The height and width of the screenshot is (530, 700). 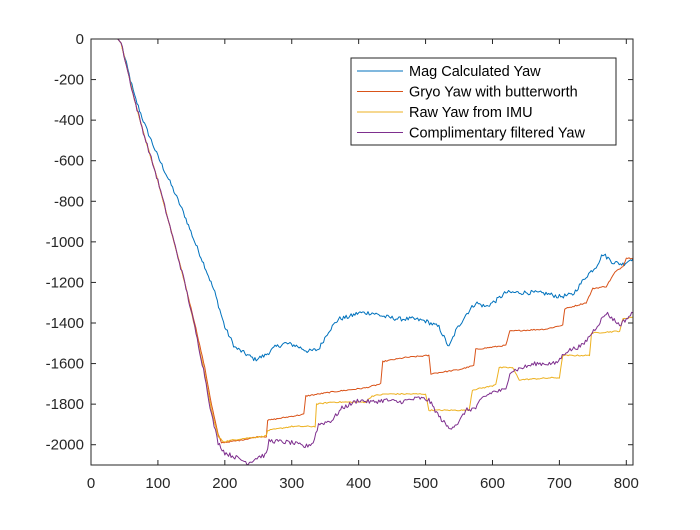 What do you see at coordinates (475, 72) in the screenshot?
I see `legend-label: Mag Calculated Yaw` at bounding box center [475, 72].